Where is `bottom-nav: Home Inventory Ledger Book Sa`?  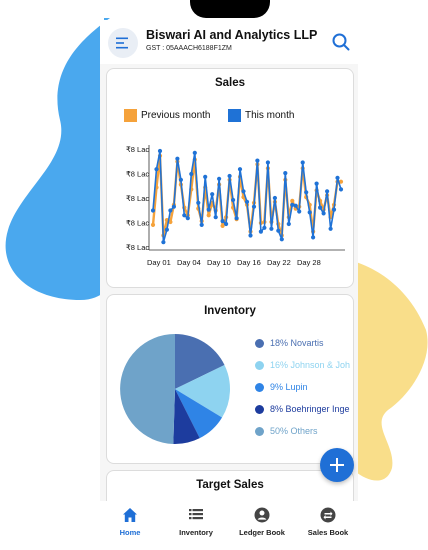
bottom-nav: Home Inventory Ledger Book Sa is located at coordinates (229, 525).